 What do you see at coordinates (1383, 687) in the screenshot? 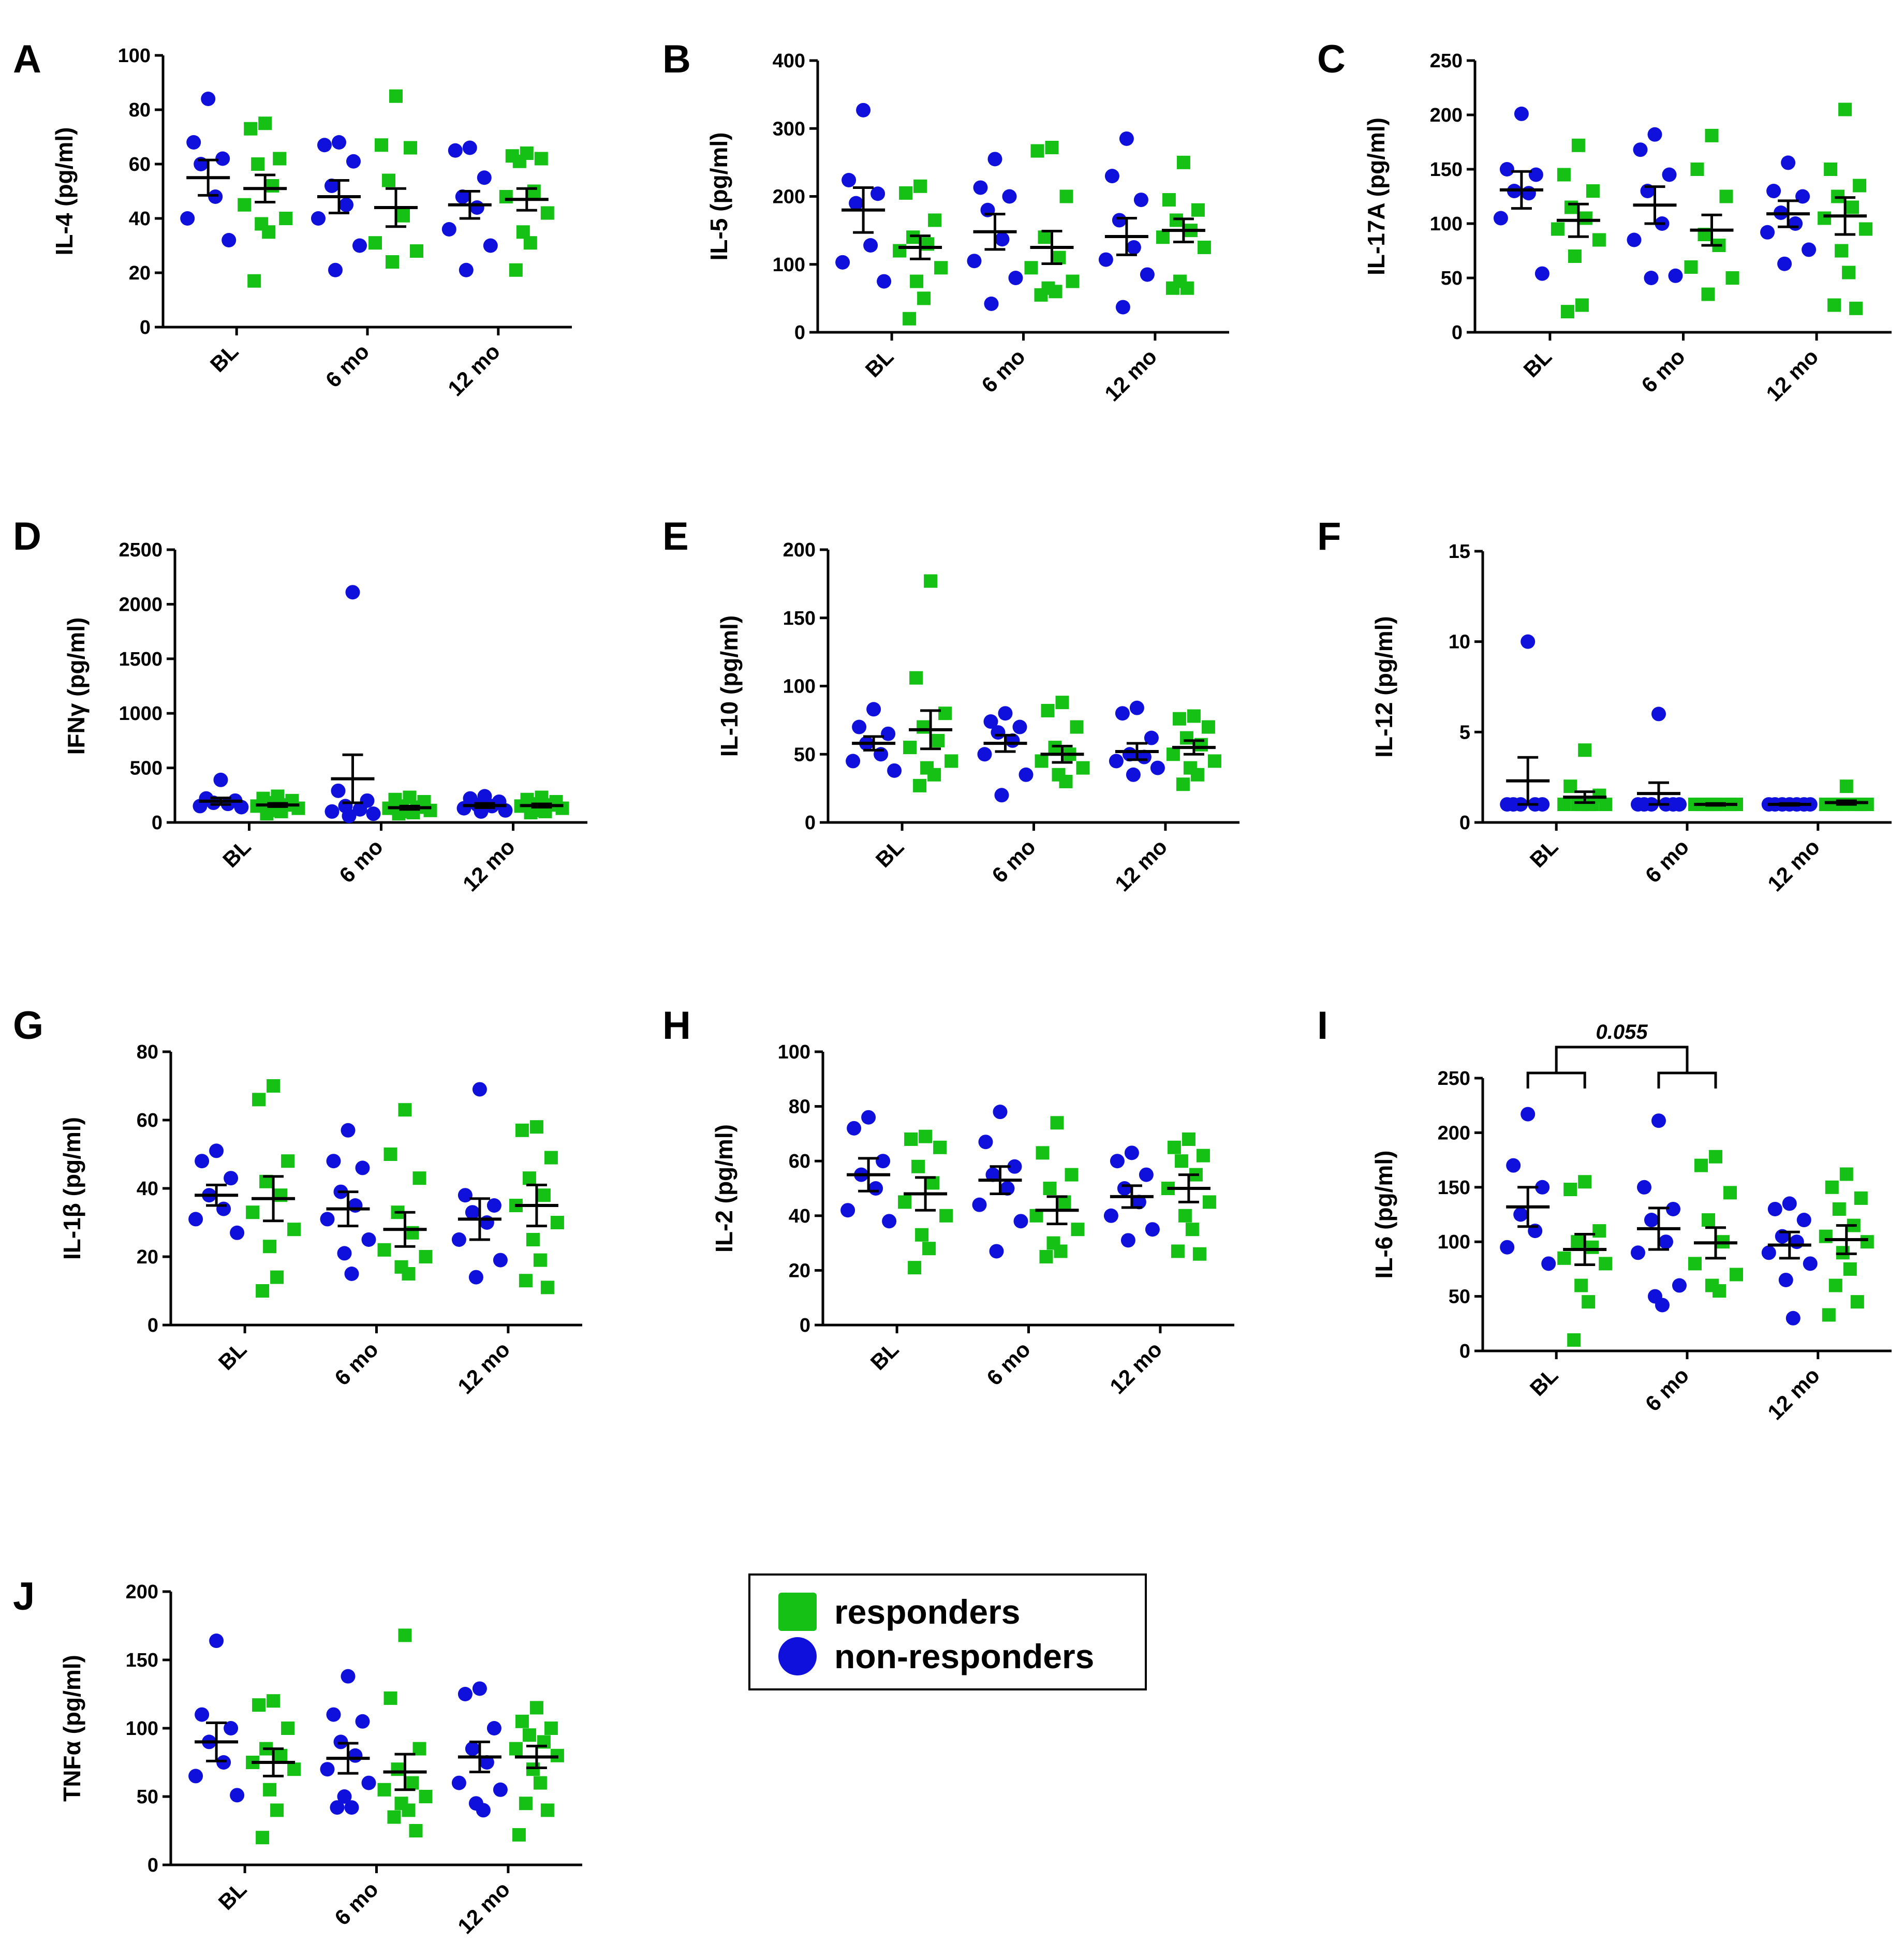
I see `y-axis-label: IL-12 (pg/ml)` at bounding box center [1383, 687].